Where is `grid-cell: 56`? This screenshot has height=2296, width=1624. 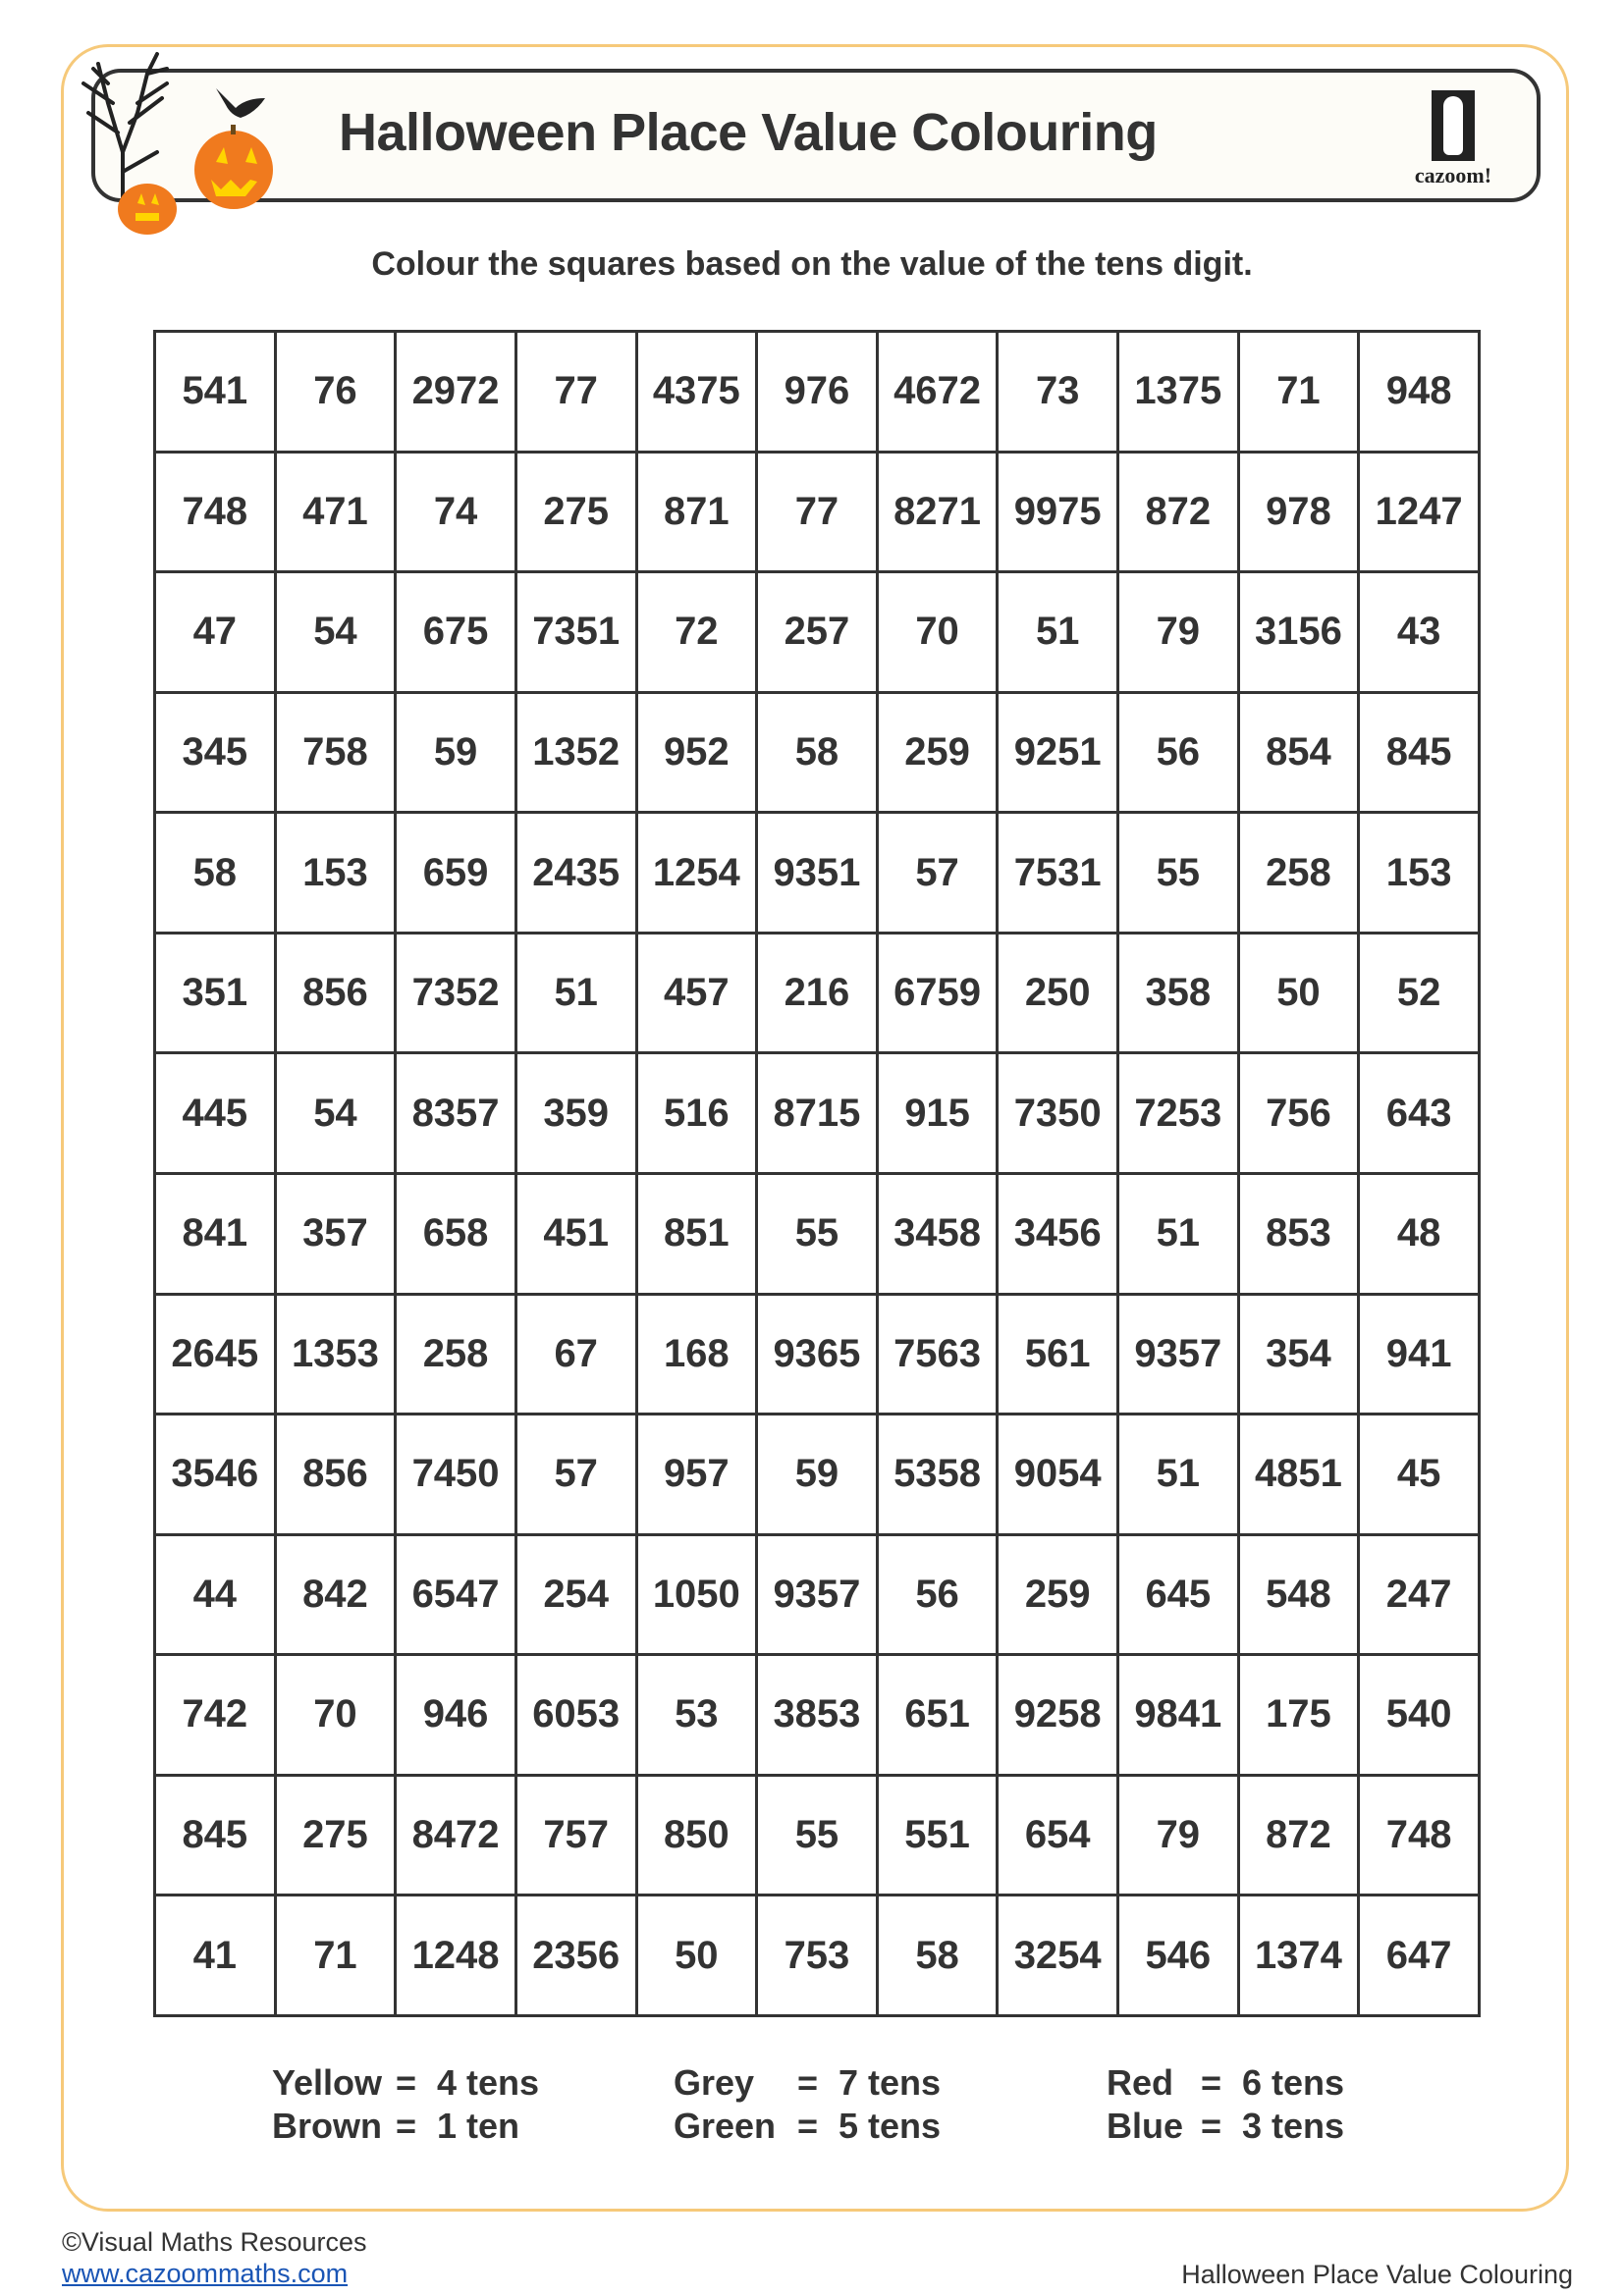
grid-cell: 56 is located at coordinates (937, 1595).